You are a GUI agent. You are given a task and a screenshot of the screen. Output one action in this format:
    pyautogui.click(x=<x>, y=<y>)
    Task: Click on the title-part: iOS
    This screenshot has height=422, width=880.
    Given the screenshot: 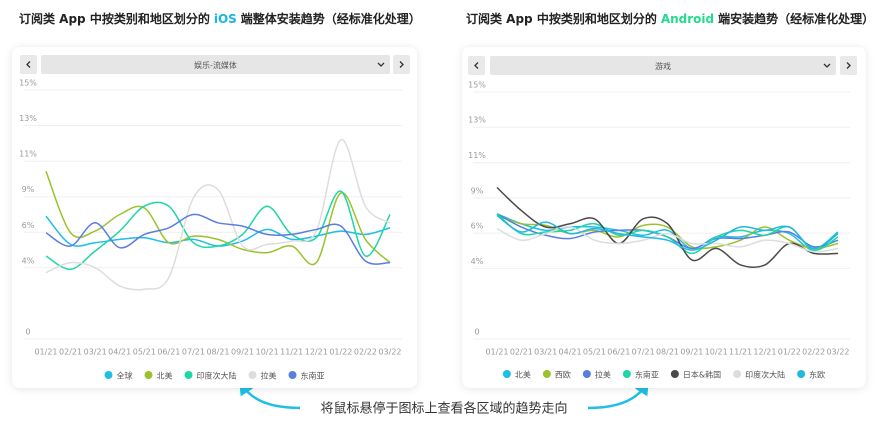 What is the action you would take?
    pyautogui.click(x=225, y=19)
    